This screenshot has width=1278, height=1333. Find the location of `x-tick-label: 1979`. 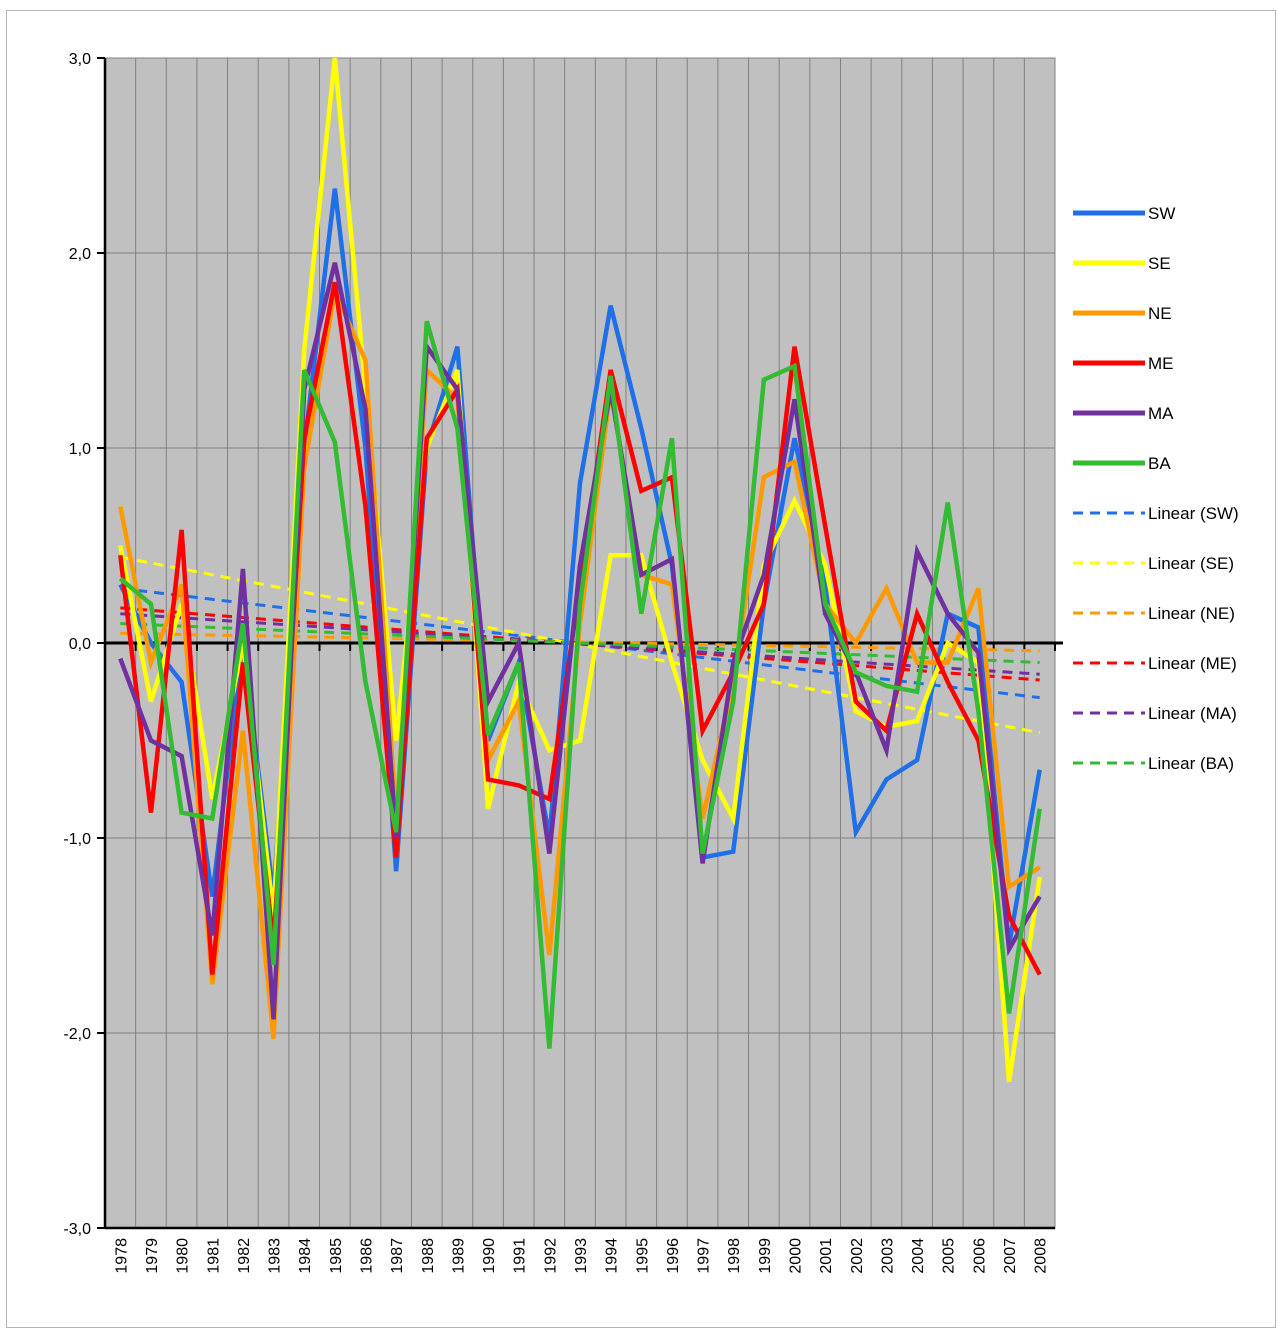

x-tick-label: 1979 is located at coordinates (152, 1256).